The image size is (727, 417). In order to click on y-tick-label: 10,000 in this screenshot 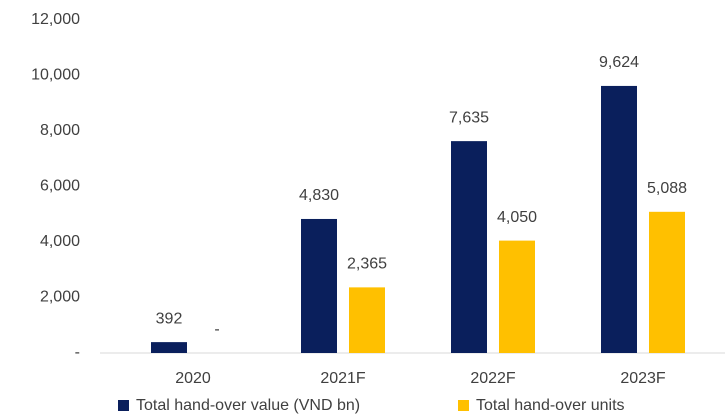, I will do `click(55, 75)`.